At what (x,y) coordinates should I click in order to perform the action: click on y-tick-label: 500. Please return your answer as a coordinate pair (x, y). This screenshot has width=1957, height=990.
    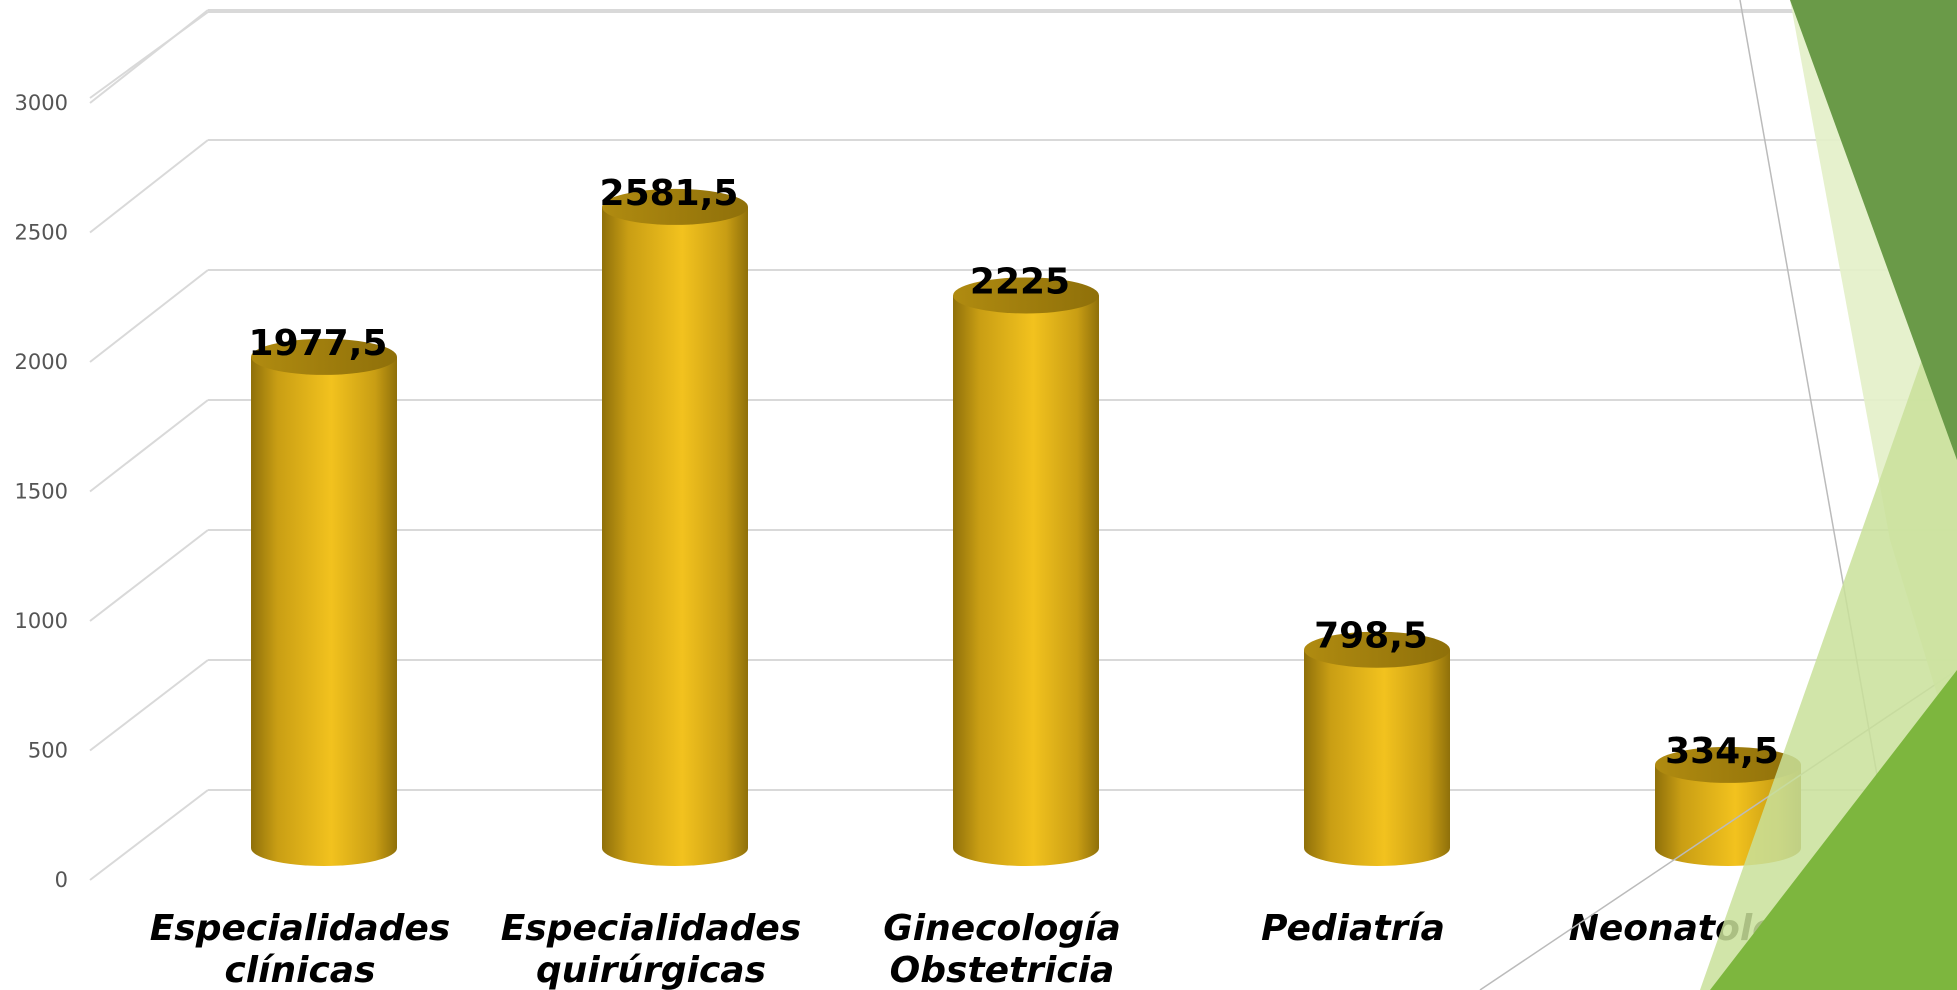
    Looking at the image, I should click on (48, 751).